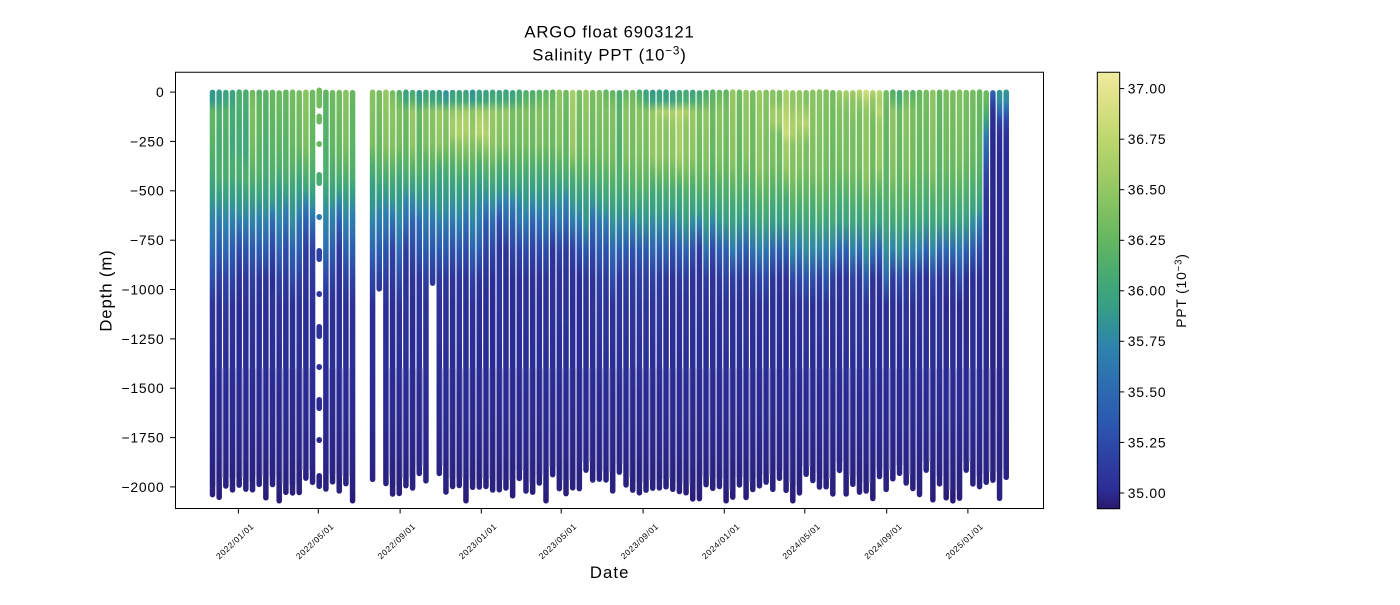 Image resolution: width=1400 pixels, height=605 pixels. I want to click on svg-text: 37.00, so click(1147, 89).